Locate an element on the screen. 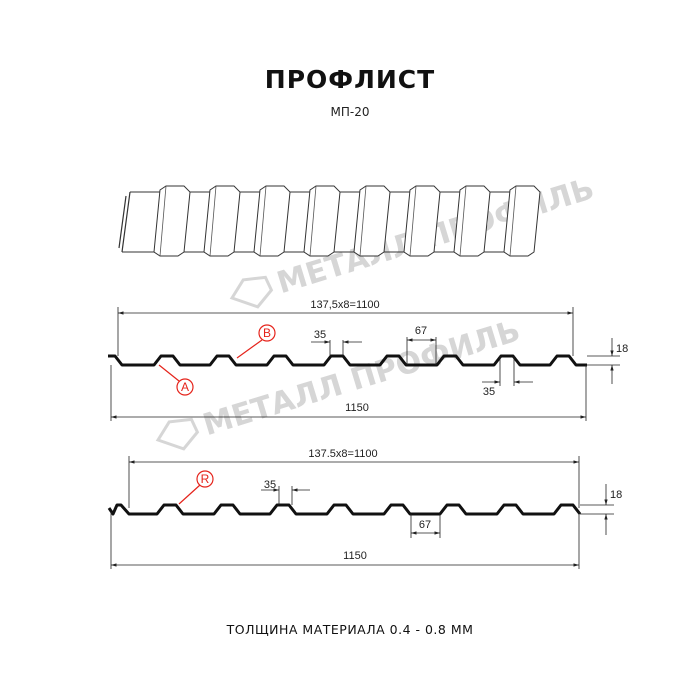  profile-1: 137,5x8=1100 1150 35 67 35 18 B A is located at coordinates (368, 360).